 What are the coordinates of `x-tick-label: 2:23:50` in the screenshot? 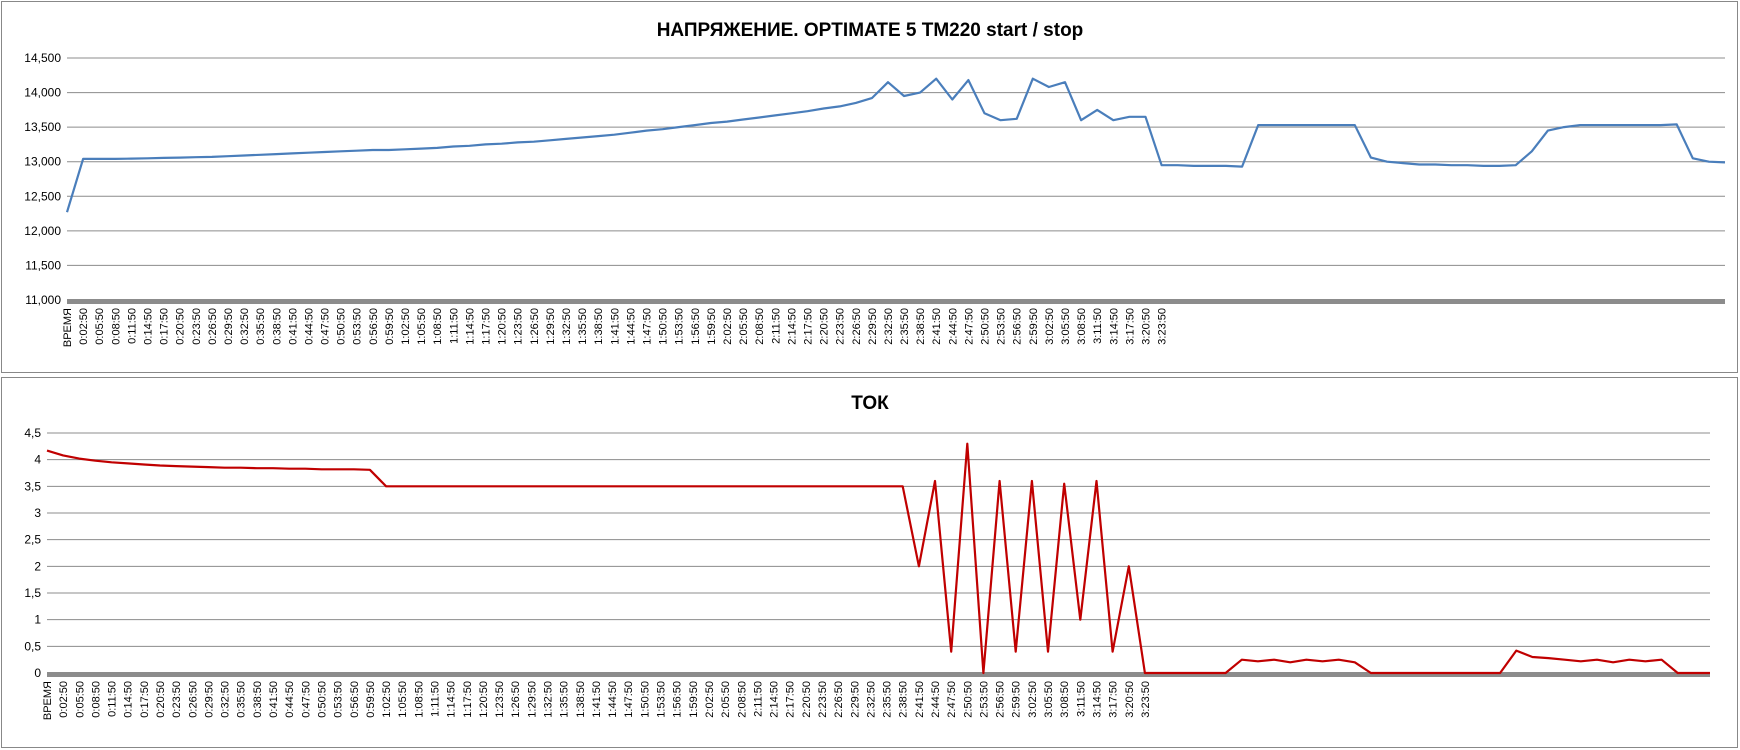 It's located at (823, 699).